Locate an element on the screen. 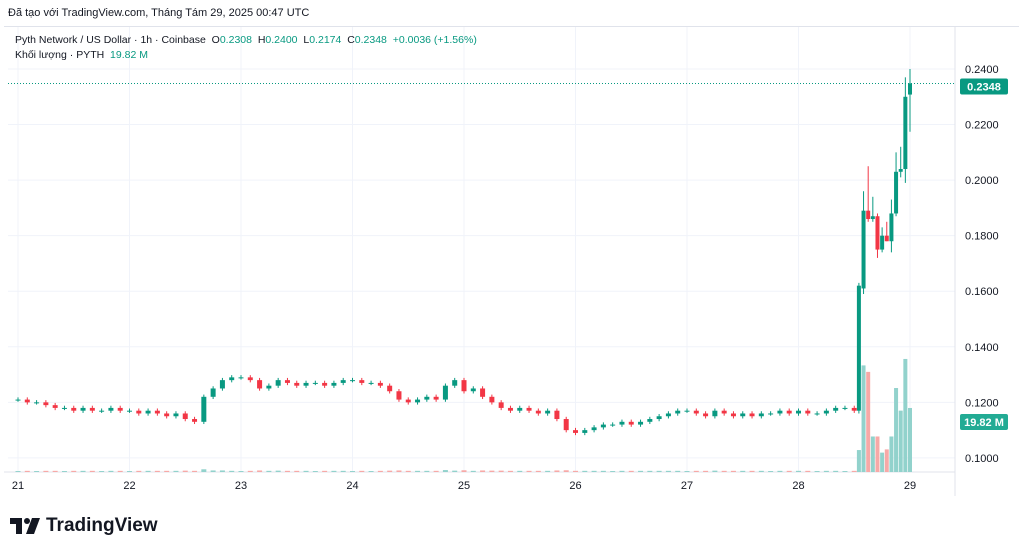 The width and height of the screenshot is (1024, 554). symbol-title: Pyth Network / US Dollar · 1h · Coinbase is located at coordinates (110, 40).